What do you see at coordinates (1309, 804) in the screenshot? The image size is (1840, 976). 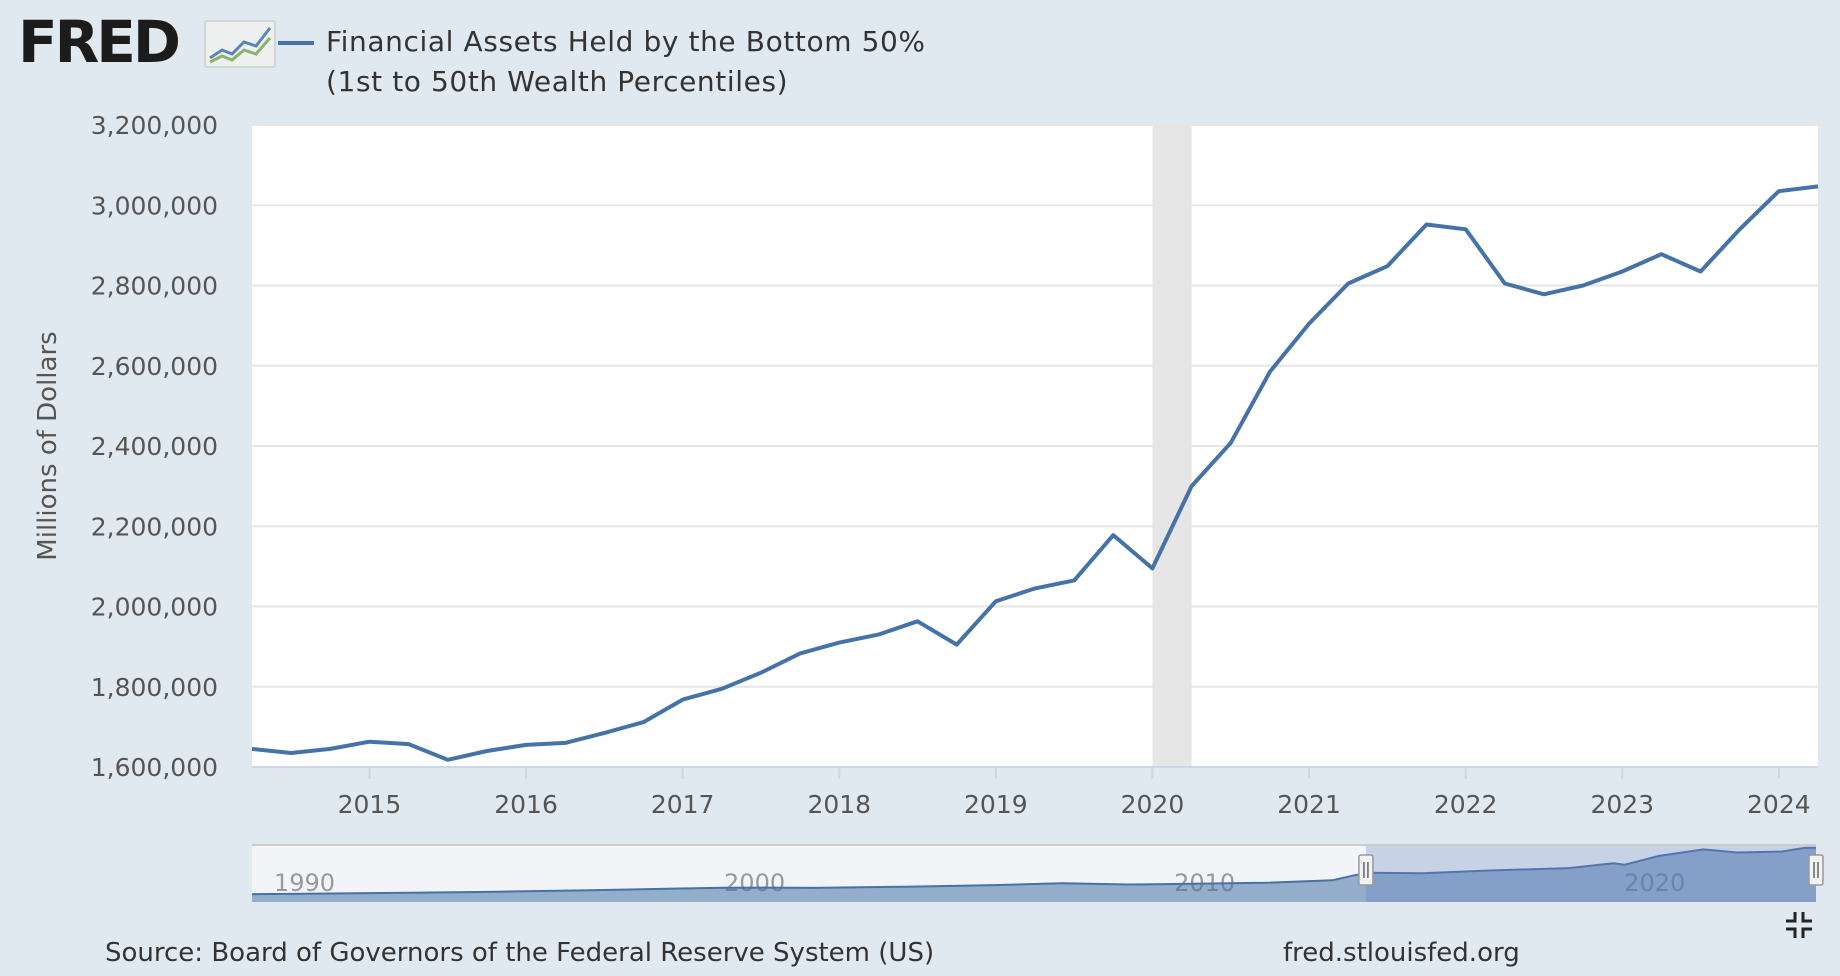 I see `x-tick-label: 2021` at bounding box center [1309, 804].